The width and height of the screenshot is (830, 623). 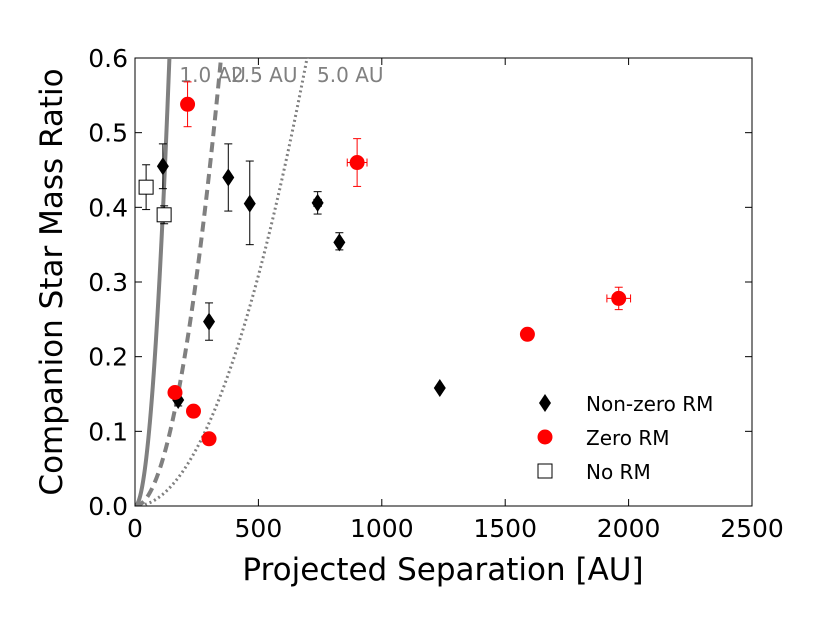 What do you see at coordinates (108, 207) in the screenshot?
I see `y-tick-label: 0.4` at bounding box center [108, 207].